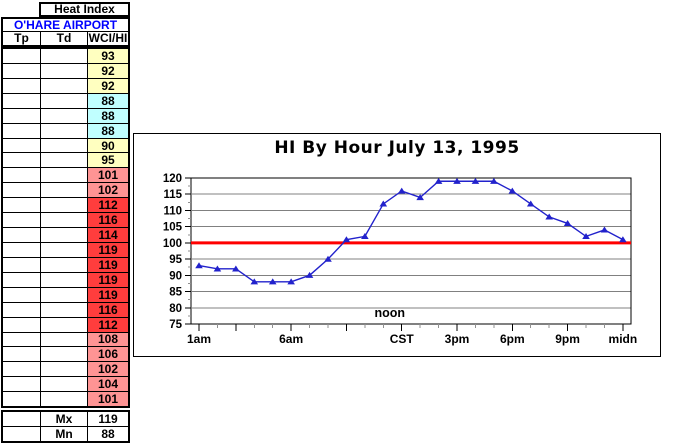 The height and width of the screenshot is (445, 686). Describe the element at coordinates (64, 434) in the screenshot. I see `summary-label-cell: Mn` at that location.